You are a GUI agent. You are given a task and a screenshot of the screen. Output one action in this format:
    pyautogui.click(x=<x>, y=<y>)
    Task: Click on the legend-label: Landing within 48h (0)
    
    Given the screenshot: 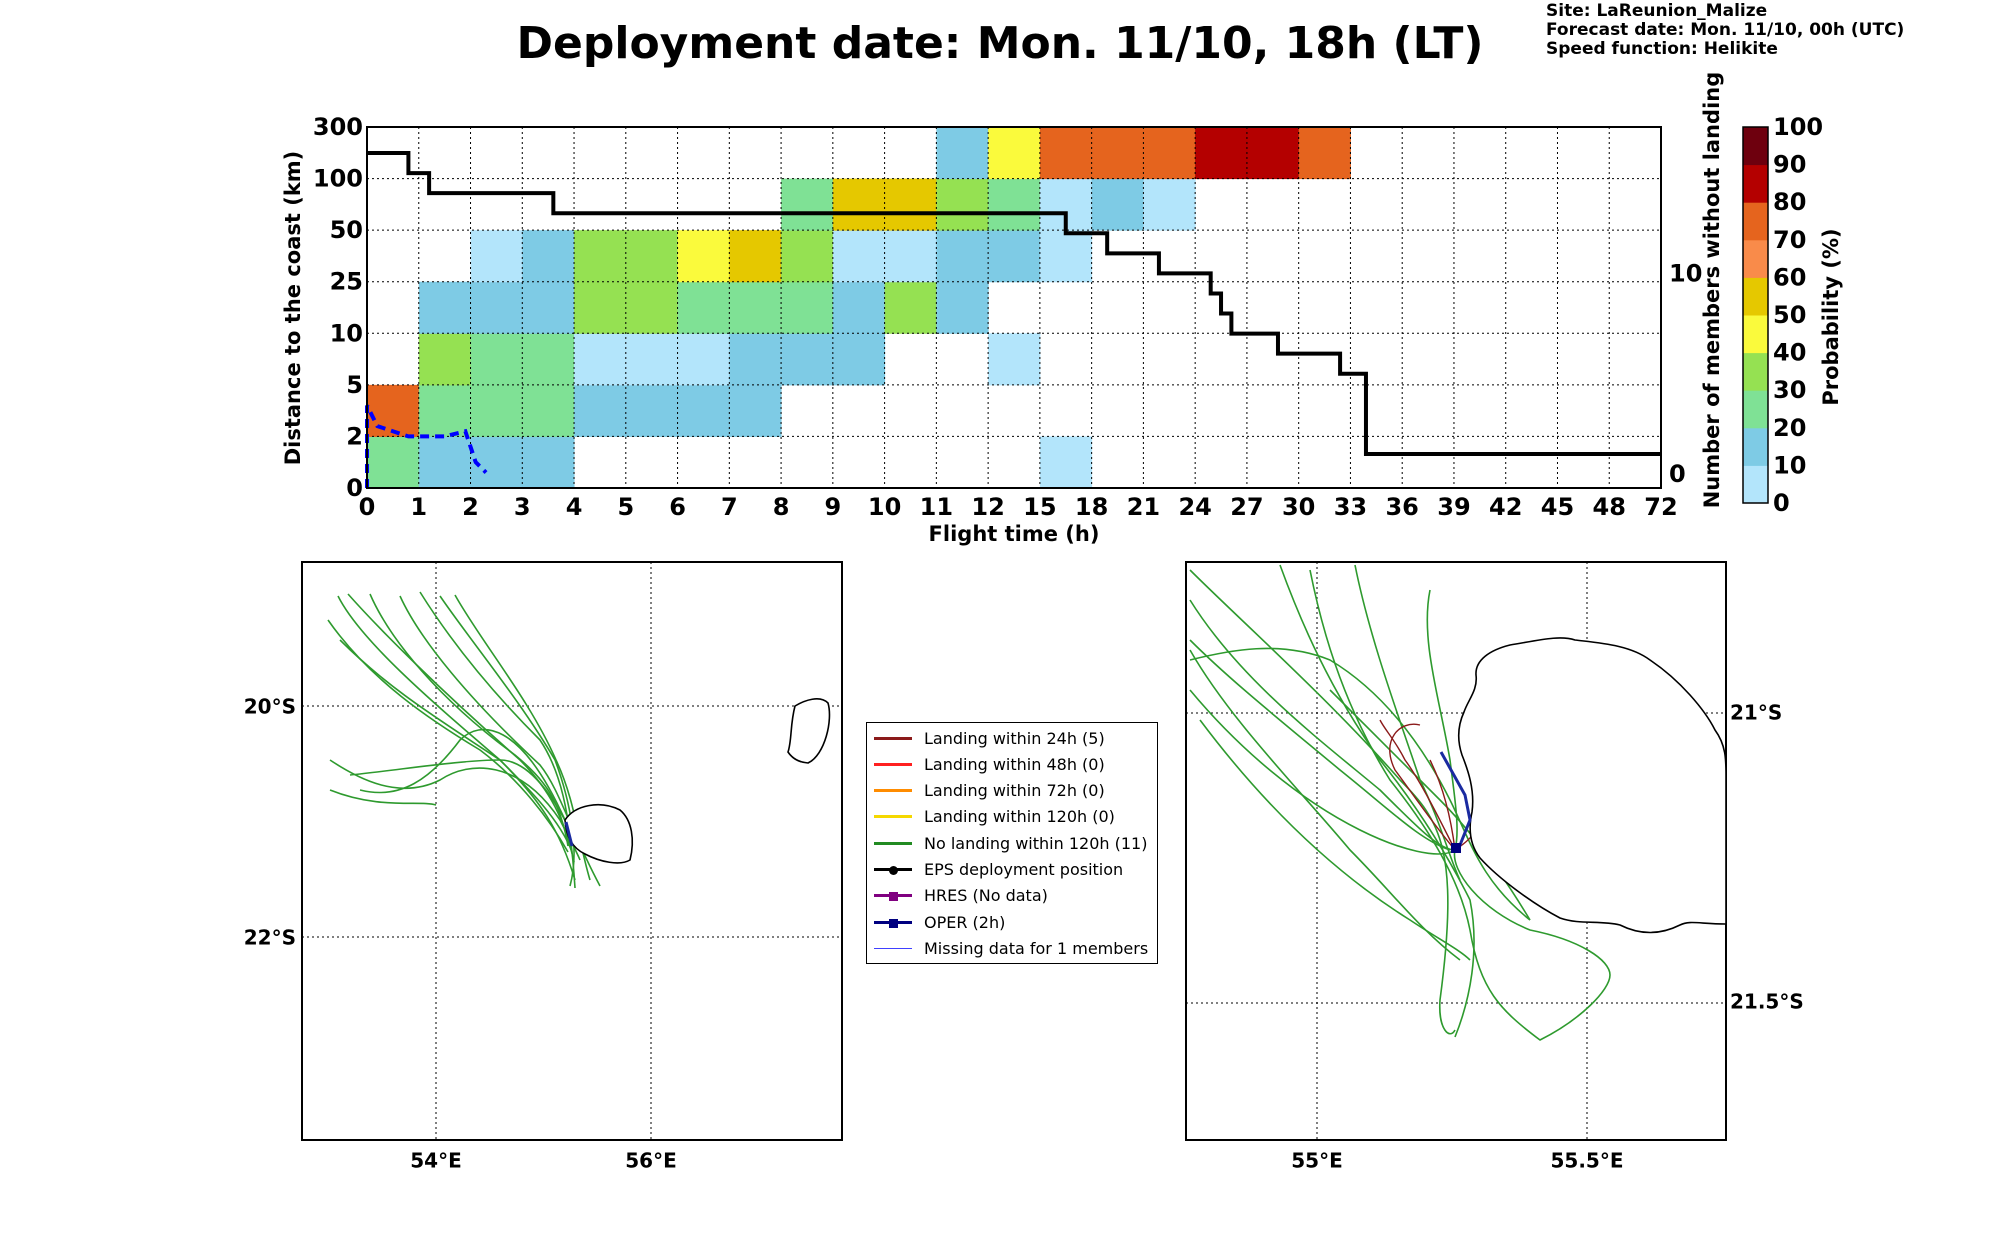 What is the action you would take?
    pyautogui.click(x=1014, y=764)
    